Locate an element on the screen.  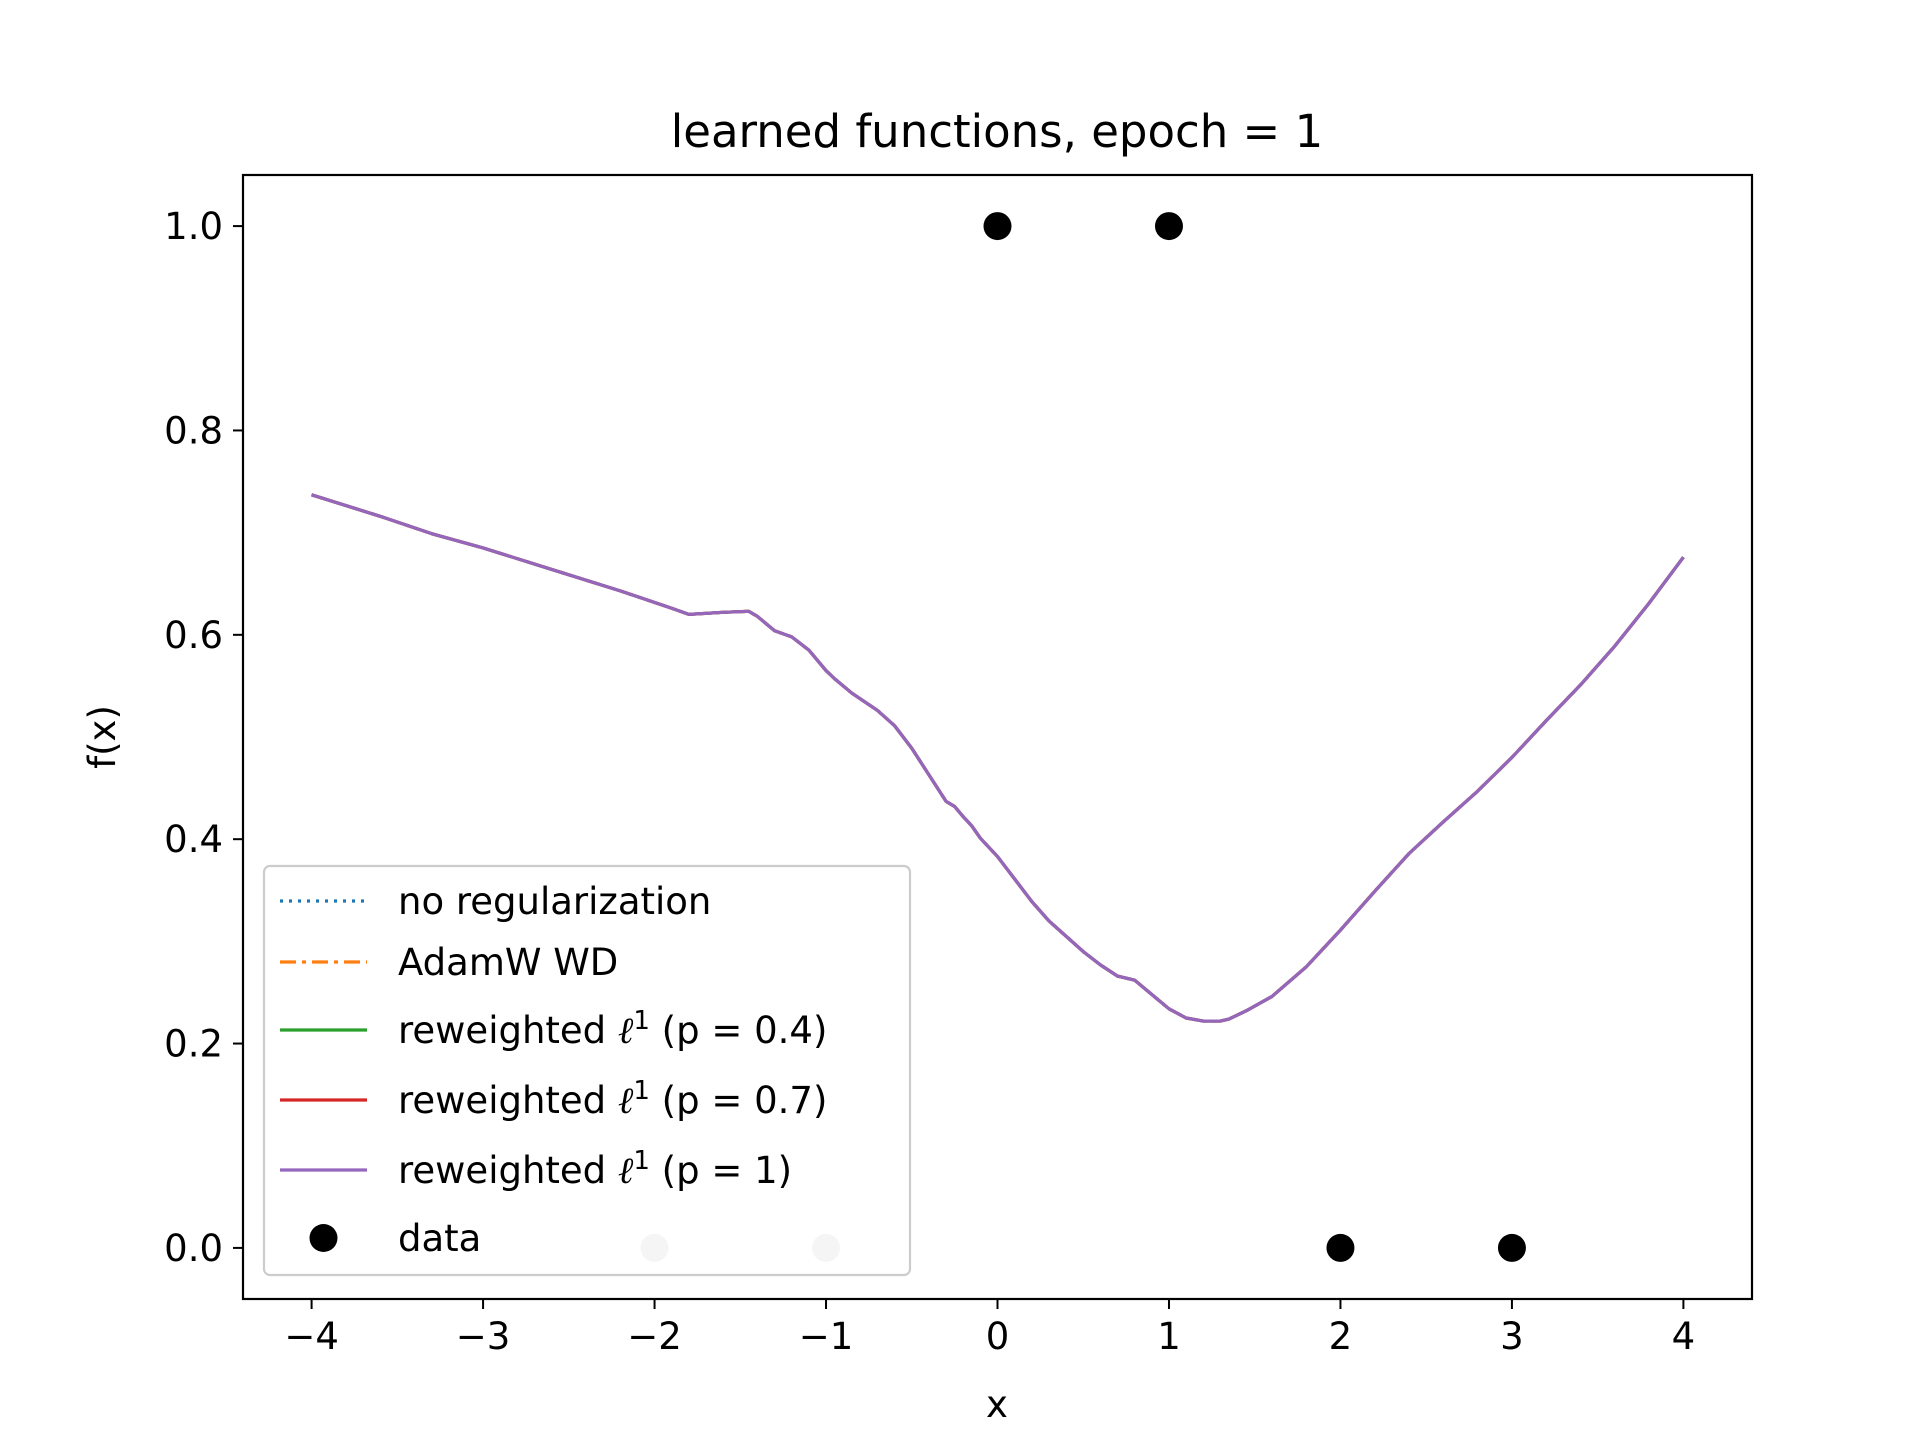
x-axis: −4 −3 −2 −1 0 1 2 3 4 is located at coordinates (989, 1328).